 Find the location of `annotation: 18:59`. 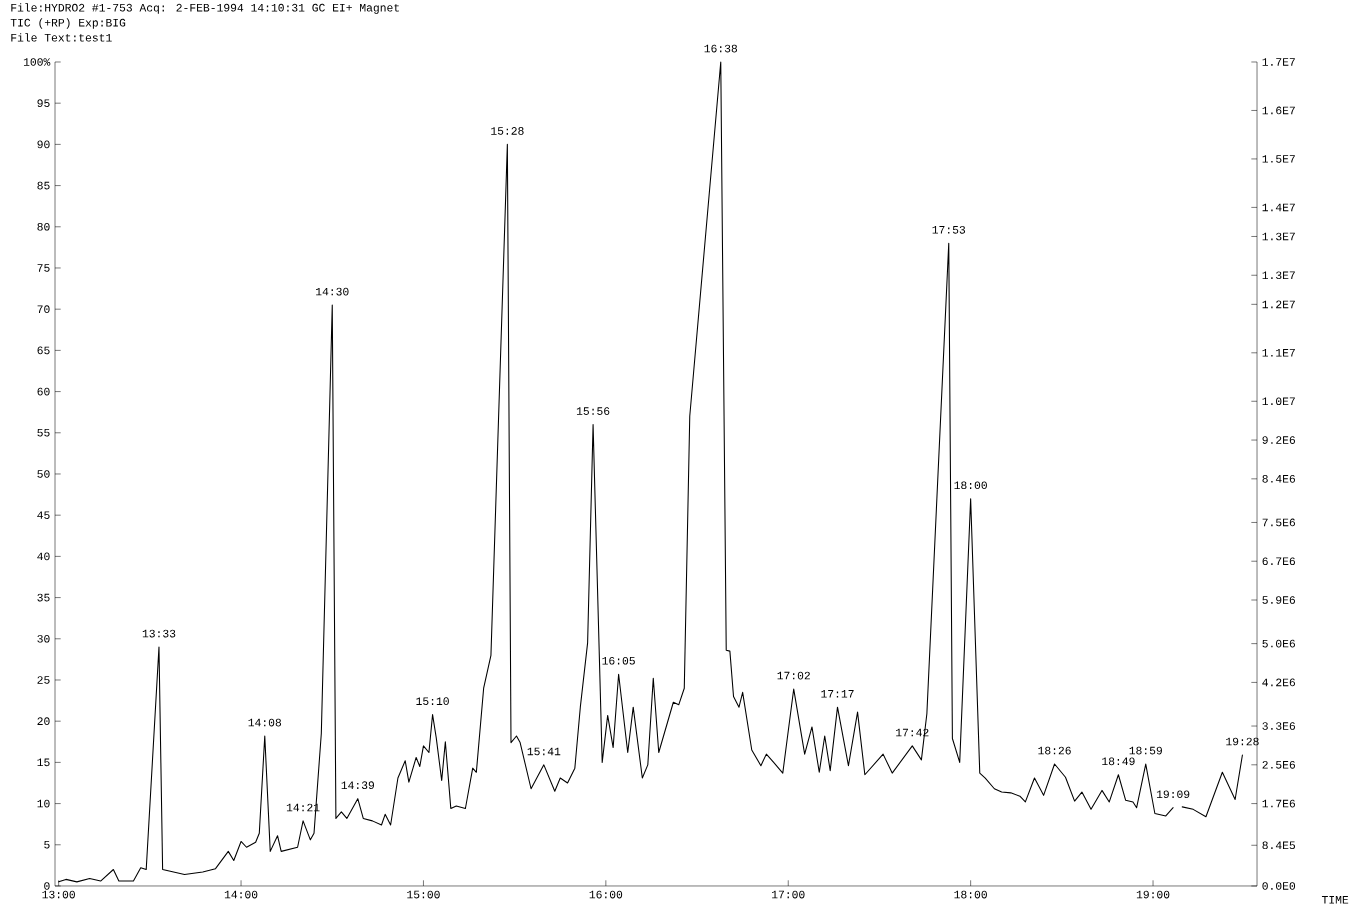

annotation: 18:59 is located at coordinates (1145, 750).